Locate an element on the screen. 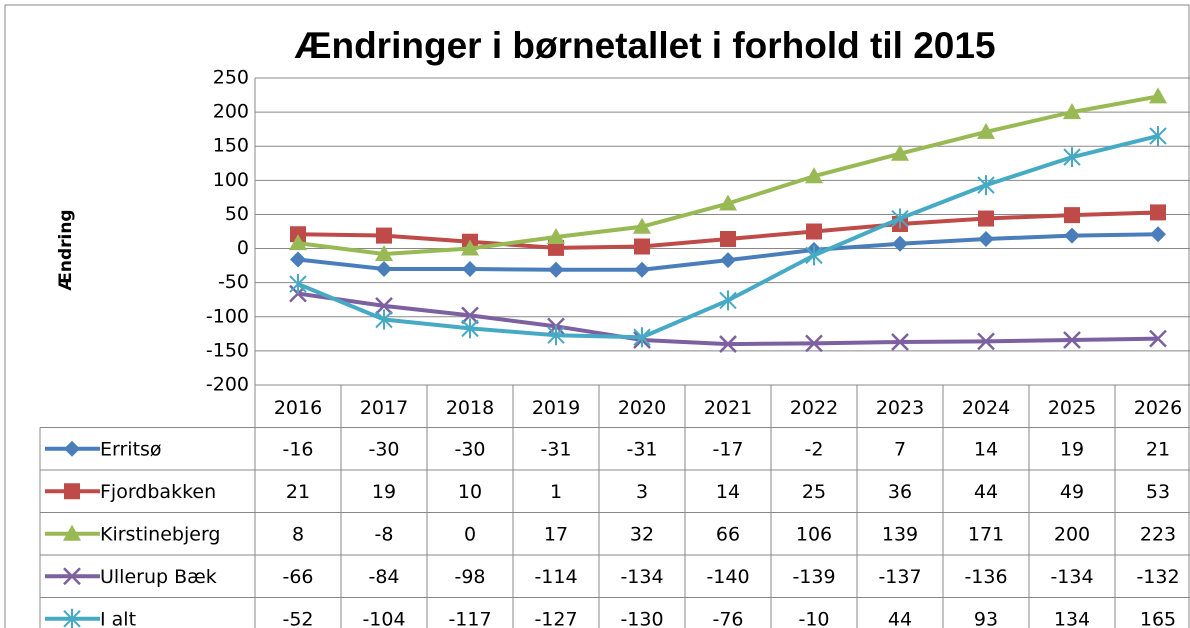 The image size is (1190, 628). table-value: 25 is located at coordinates (814, 492).